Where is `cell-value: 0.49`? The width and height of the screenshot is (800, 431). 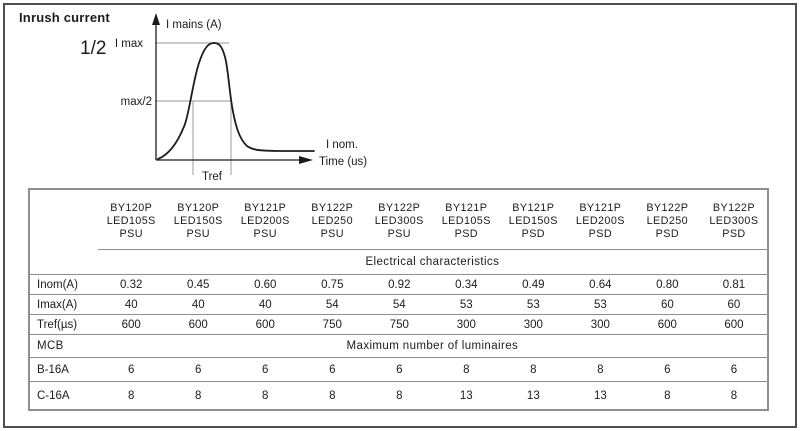
cell-value: 0.49 is located at coordinates (533, 284).